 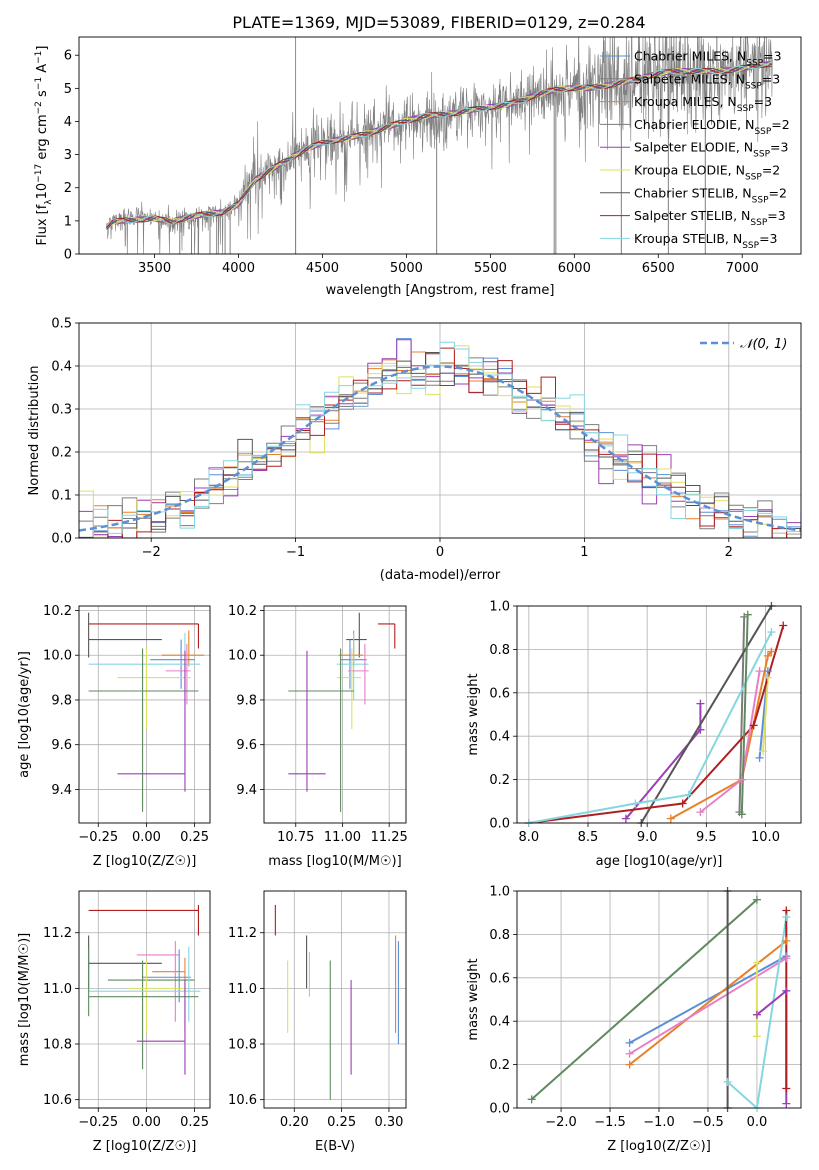 What do you see at coordinates (763, 344) in the screenshot?
I see `legend-label: 𝒩(0, 1)` at bounding box center [763, 344].